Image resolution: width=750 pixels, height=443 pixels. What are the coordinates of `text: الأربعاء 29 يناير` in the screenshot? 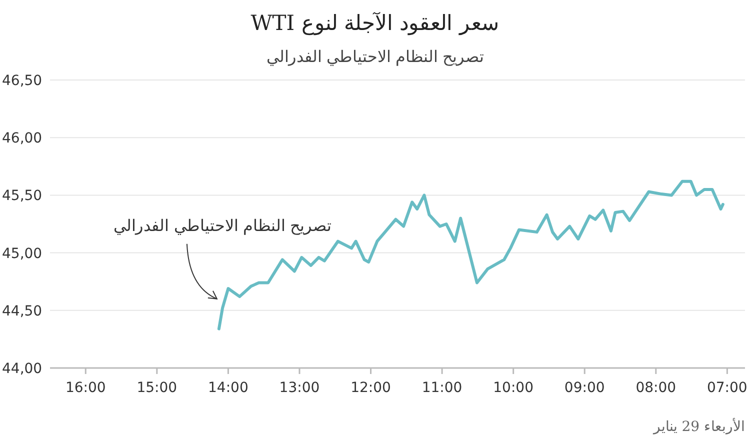 It's located at (698, 426).